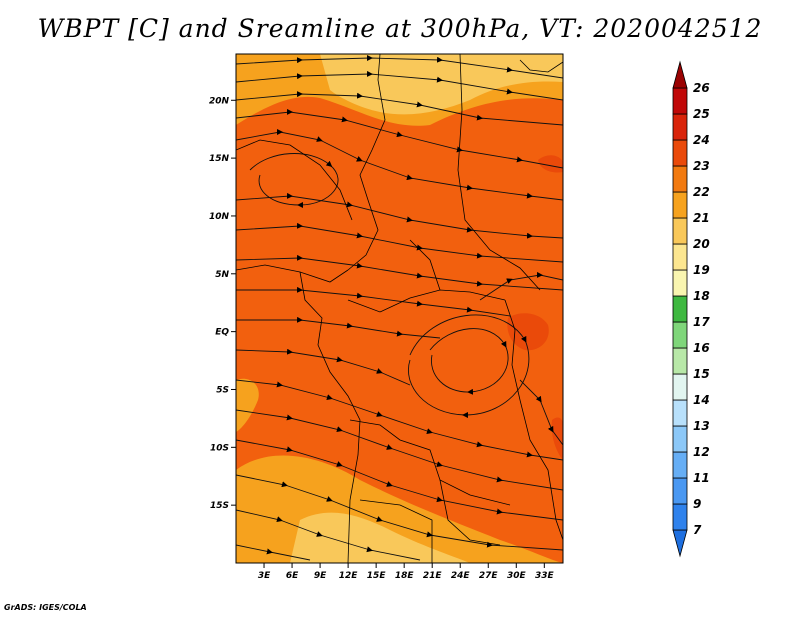 The image size is (800, 618). I want to click on lon-tick-label: 21E, so click(433, 576).